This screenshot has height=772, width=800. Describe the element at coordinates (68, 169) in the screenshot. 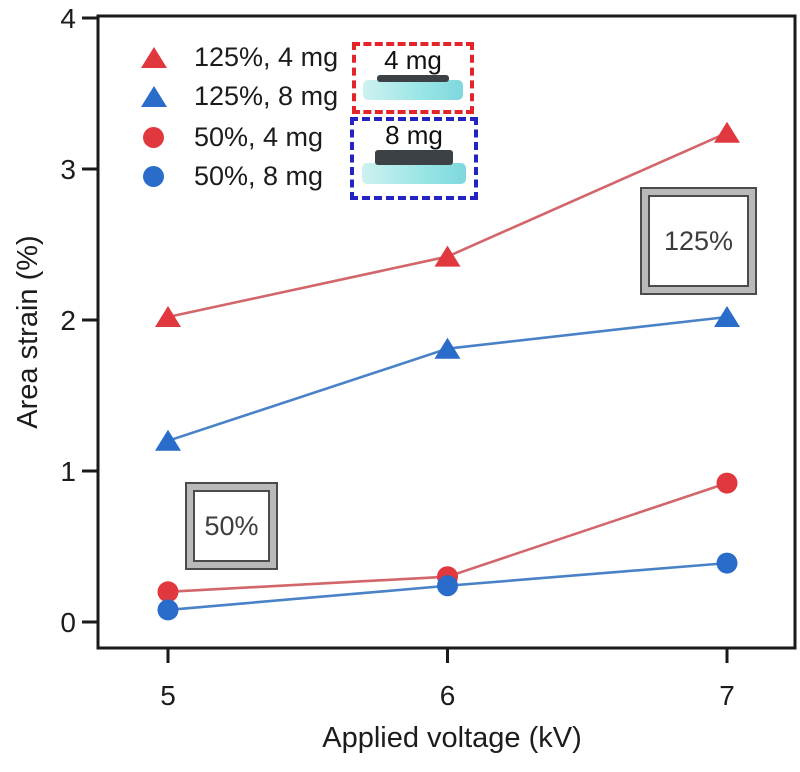

I see `y-tick-label: 3` at that location.